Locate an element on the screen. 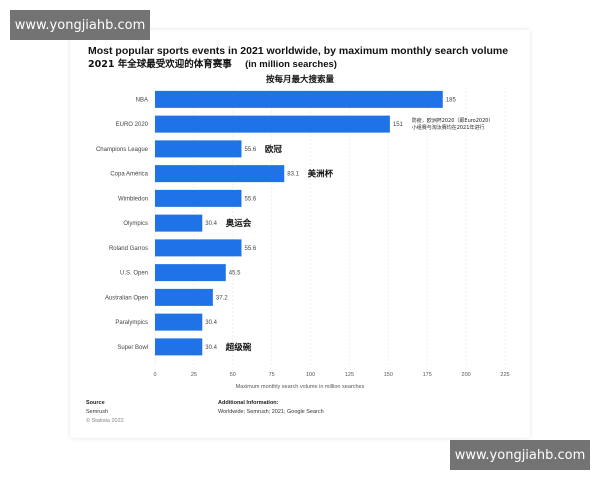 The image size is (600, 480). watermark-top: www.yongjiahb.com is located at coordinates (80, 25).